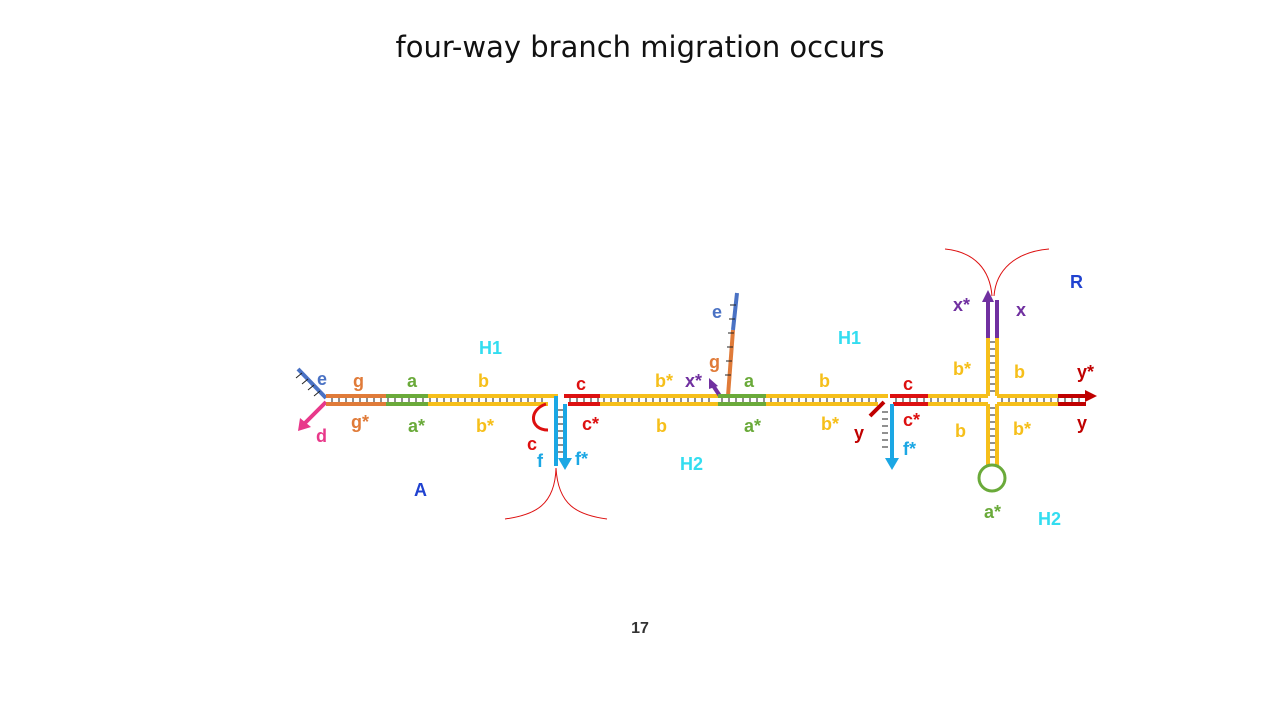 This screenshot has height=720, width=1280. What do you see at coordinates (483, 381) in the screenshot?
I see `label-b-left: b` at bounding box center [483, 381].